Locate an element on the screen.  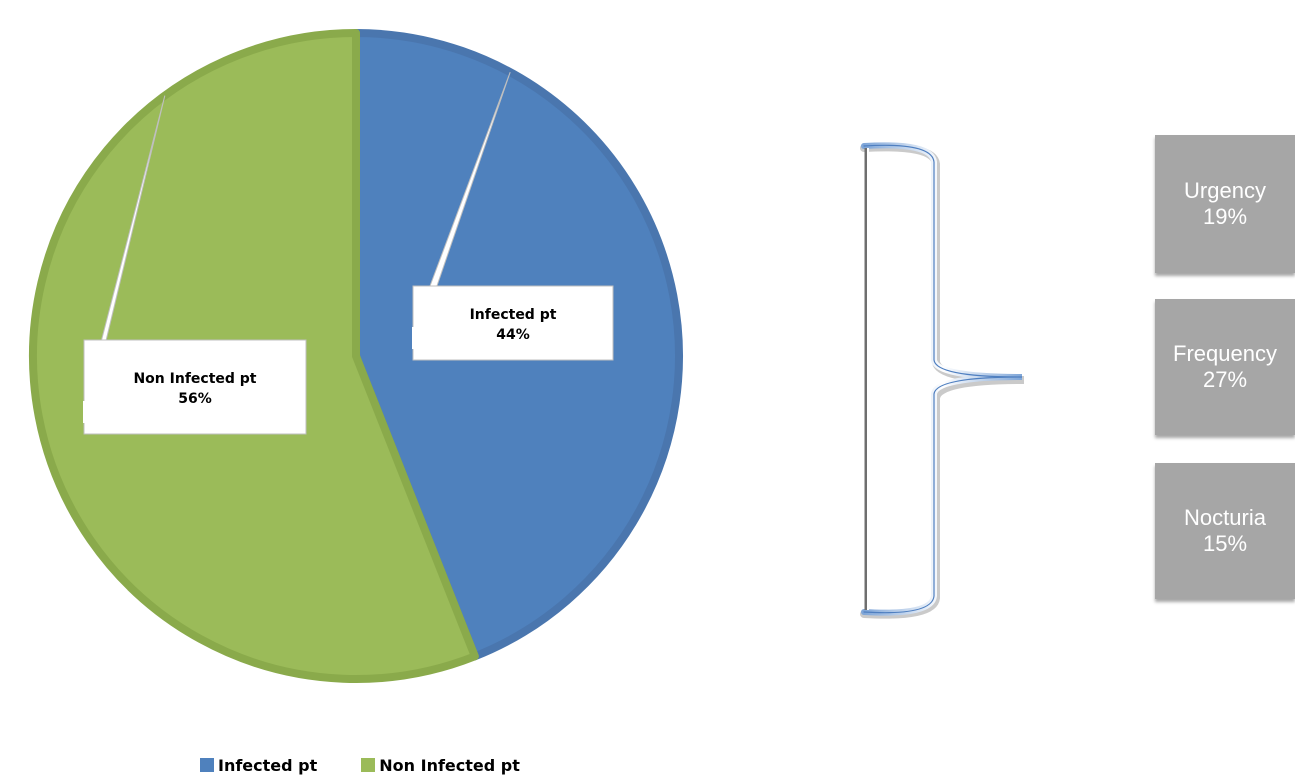
legend-item-infected: Infected pt is located at coordinates (258, 765).